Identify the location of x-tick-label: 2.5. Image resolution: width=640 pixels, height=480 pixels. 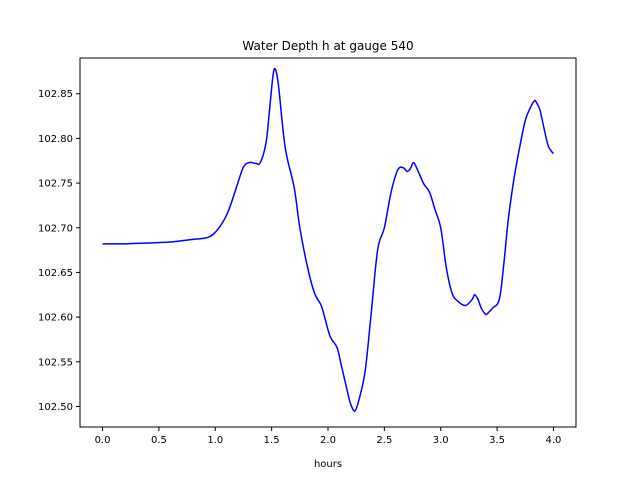
(384, 440).